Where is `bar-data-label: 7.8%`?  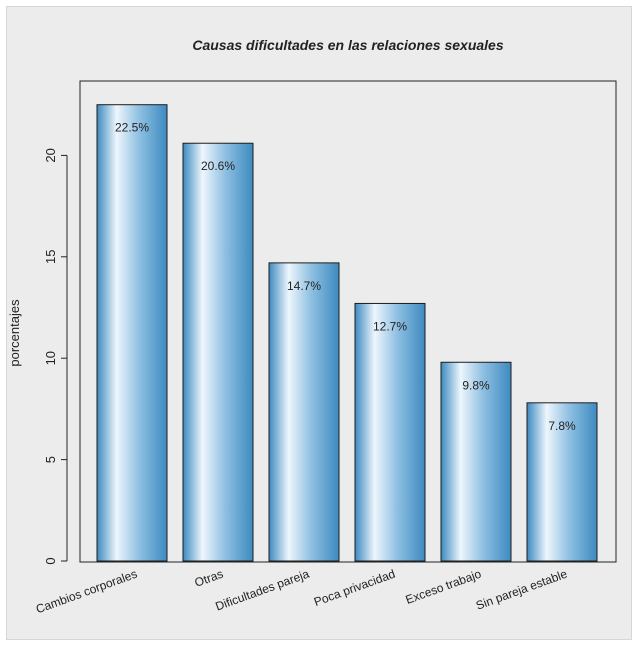 bar-data-label: 7.8% is located at coordinates (562, 426).